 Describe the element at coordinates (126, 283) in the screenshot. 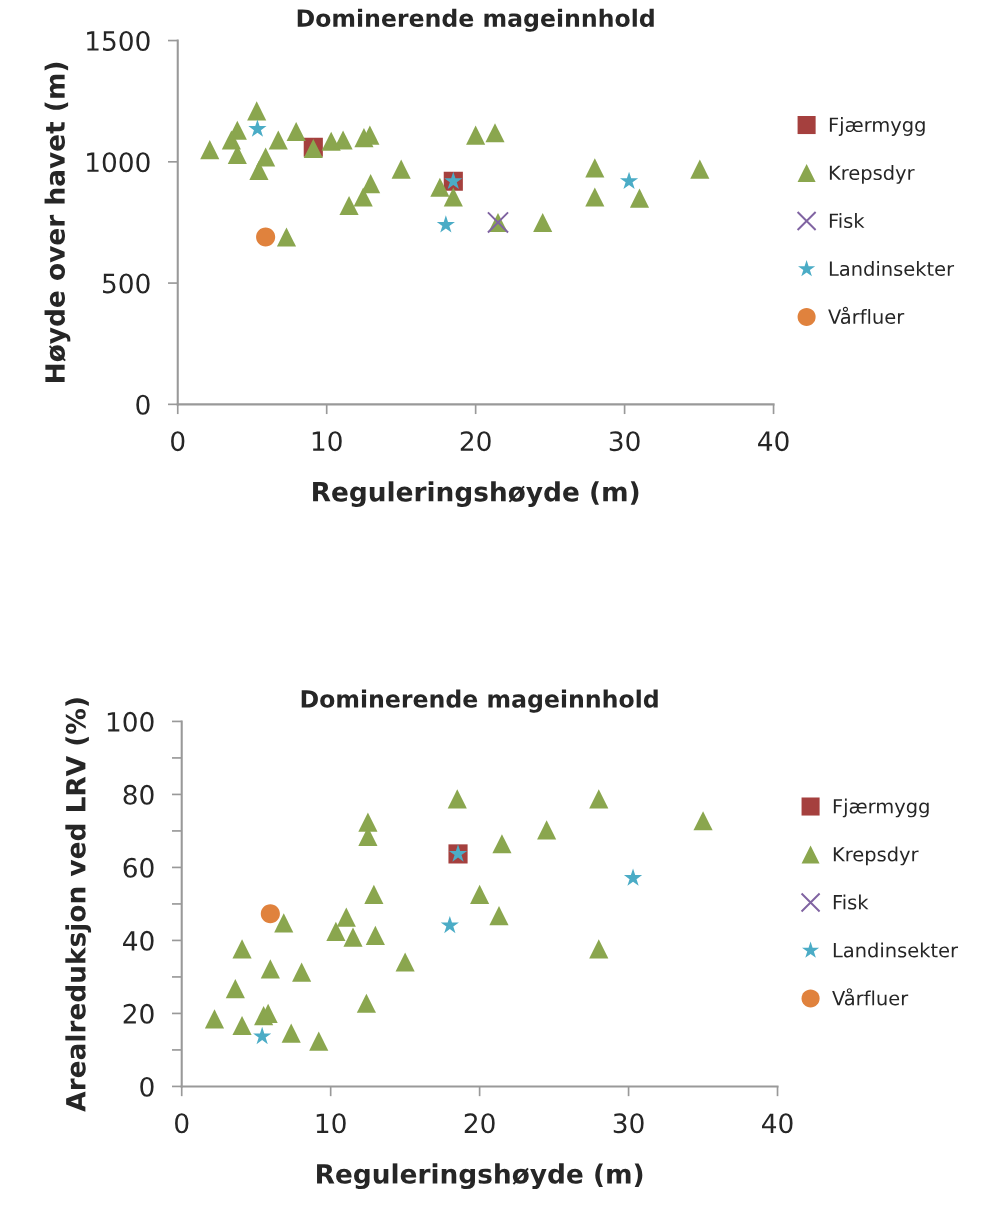

I see `y-tick-label: 500` at that location.